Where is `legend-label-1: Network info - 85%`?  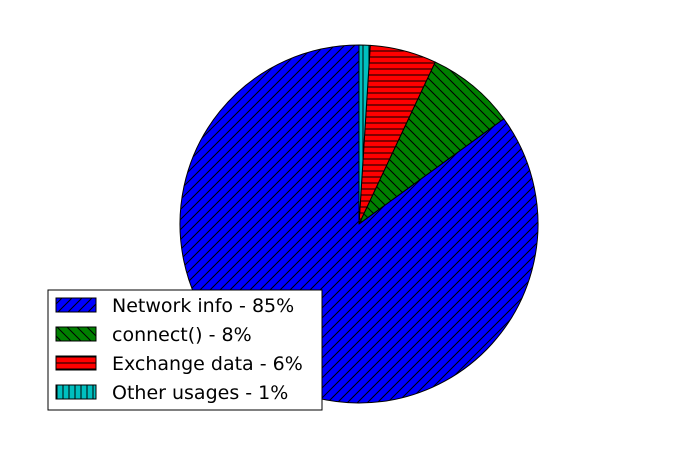
legend-label-1: Network info - 85% is located at coordinates (203, 306).